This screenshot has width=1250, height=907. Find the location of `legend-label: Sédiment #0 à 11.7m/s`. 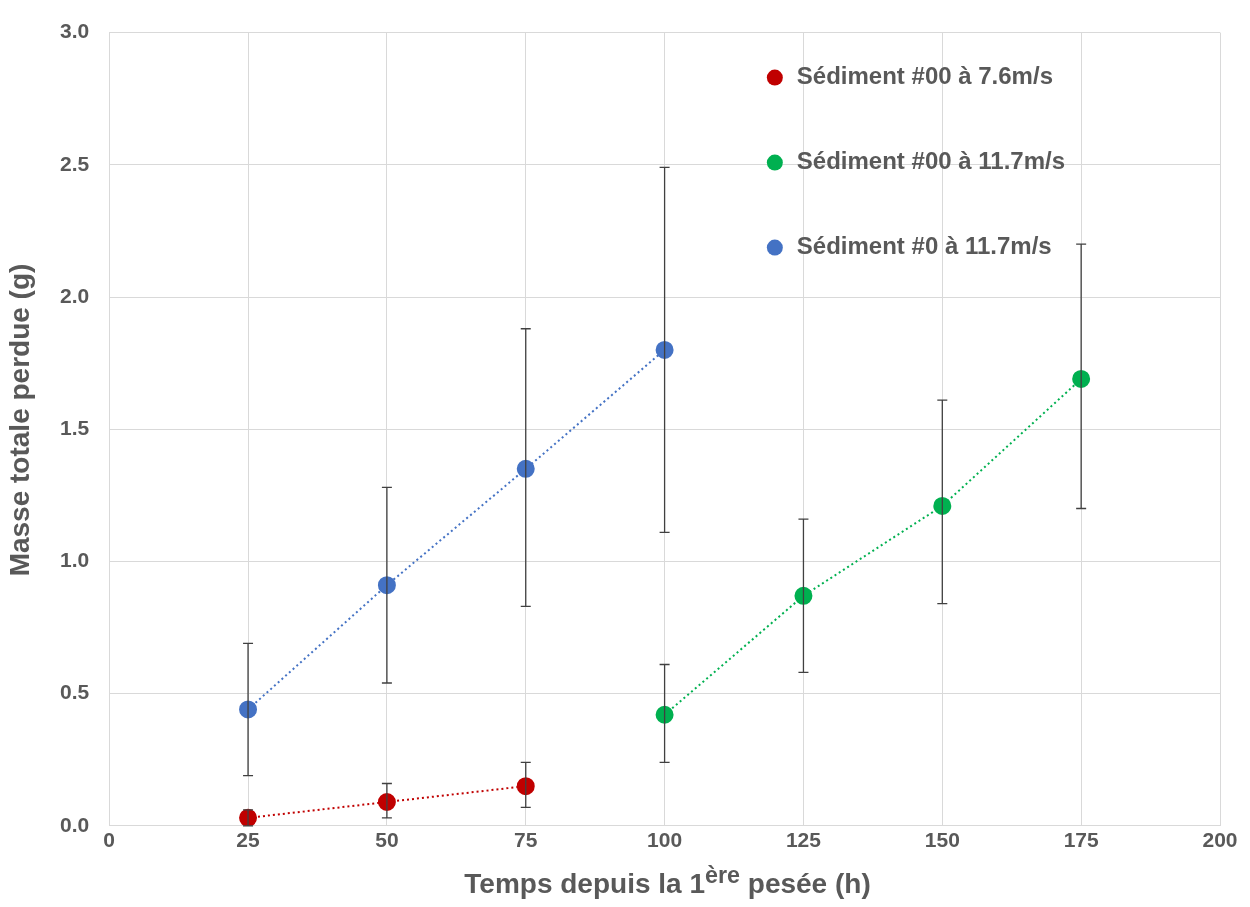

legend-label: Sédiment #0 à 11.7m/s is located at coordinates (924, 246).